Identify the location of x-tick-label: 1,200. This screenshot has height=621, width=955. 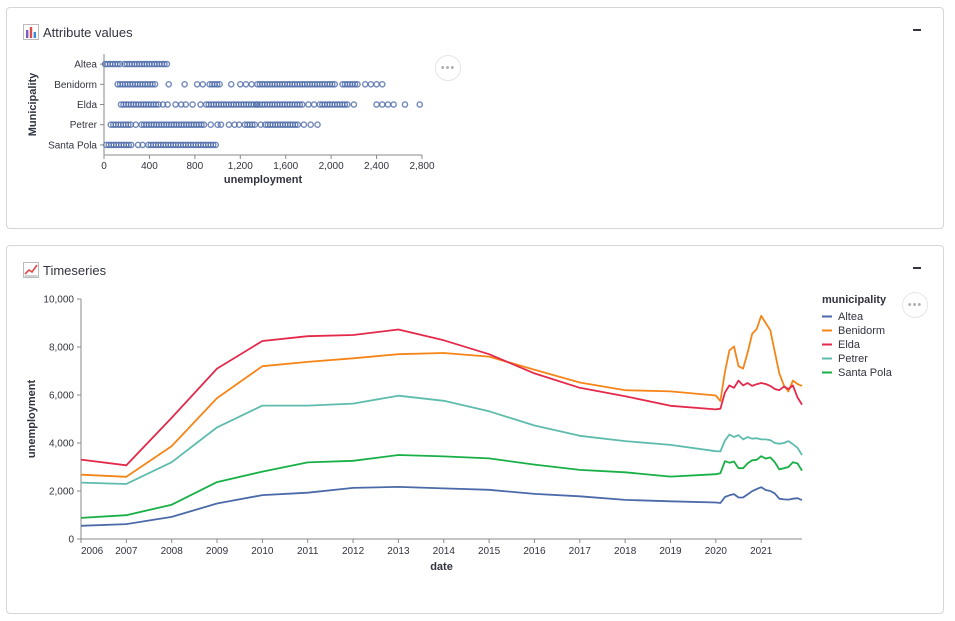
(240, 166).